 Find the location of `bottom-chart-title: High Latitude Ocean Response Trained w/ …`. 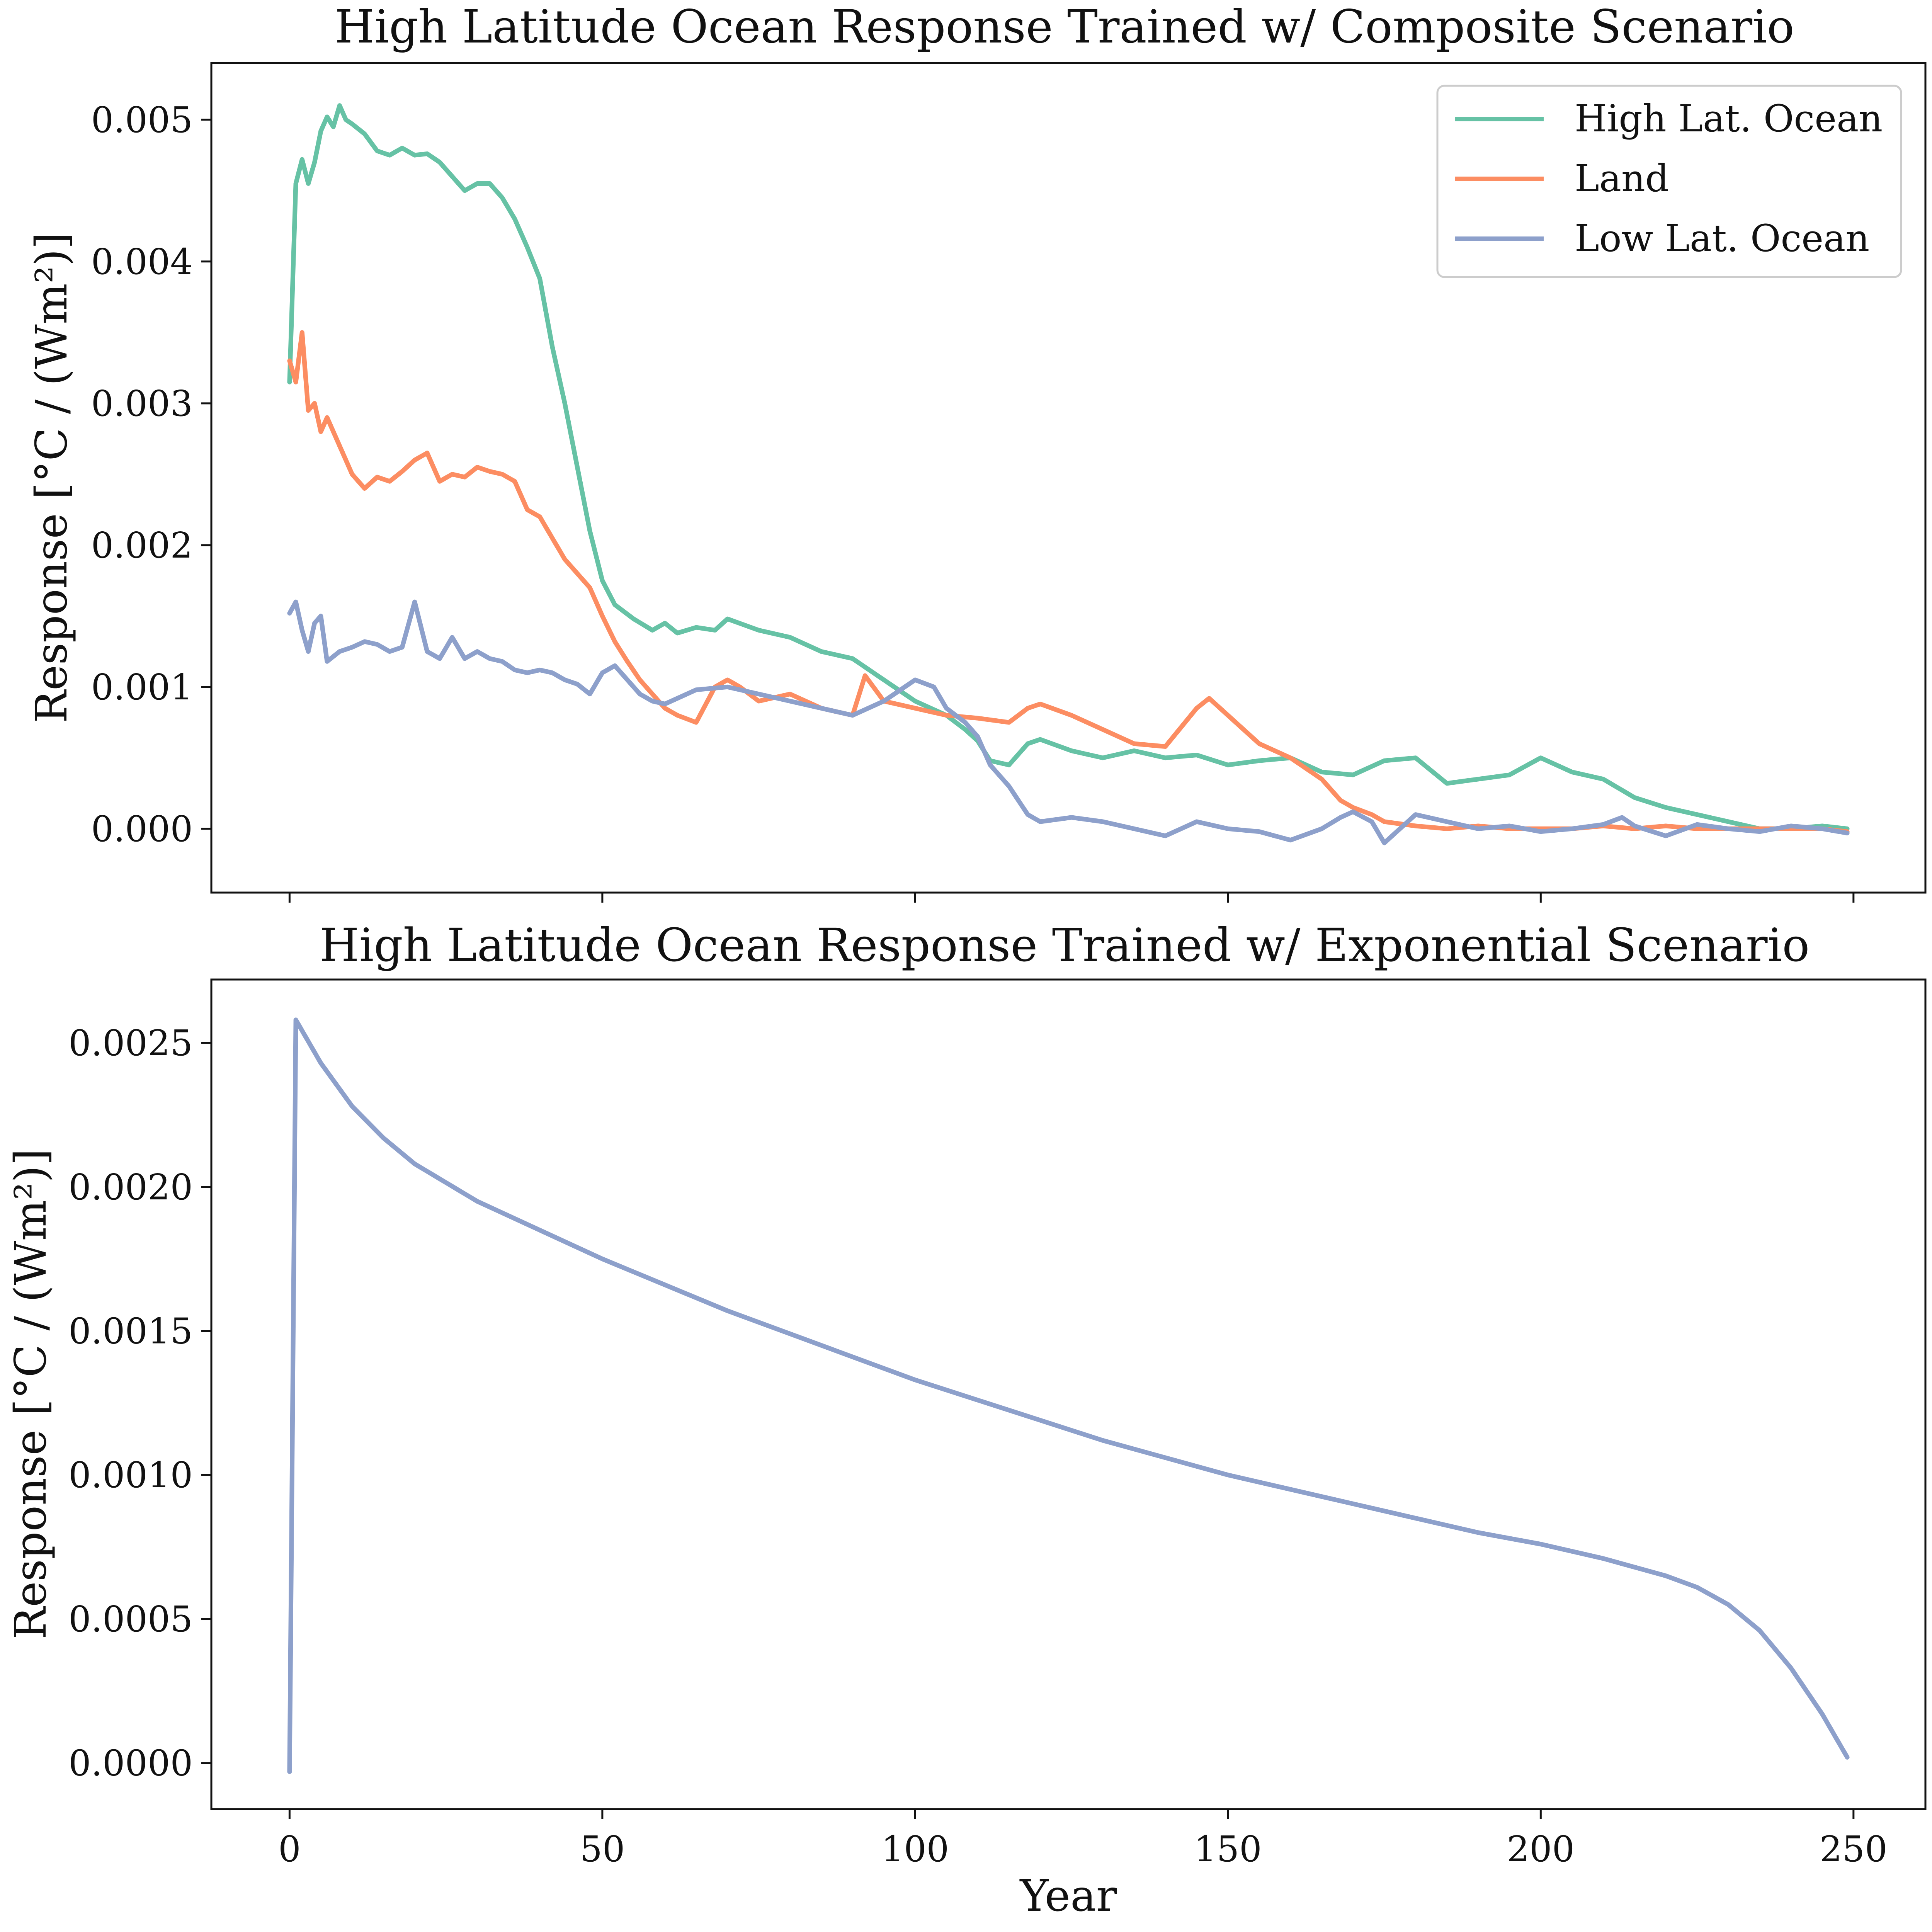

bottom-chart-title: High Latitude Ocean Response Trained w/ … is located at coordinates (1065, 945).